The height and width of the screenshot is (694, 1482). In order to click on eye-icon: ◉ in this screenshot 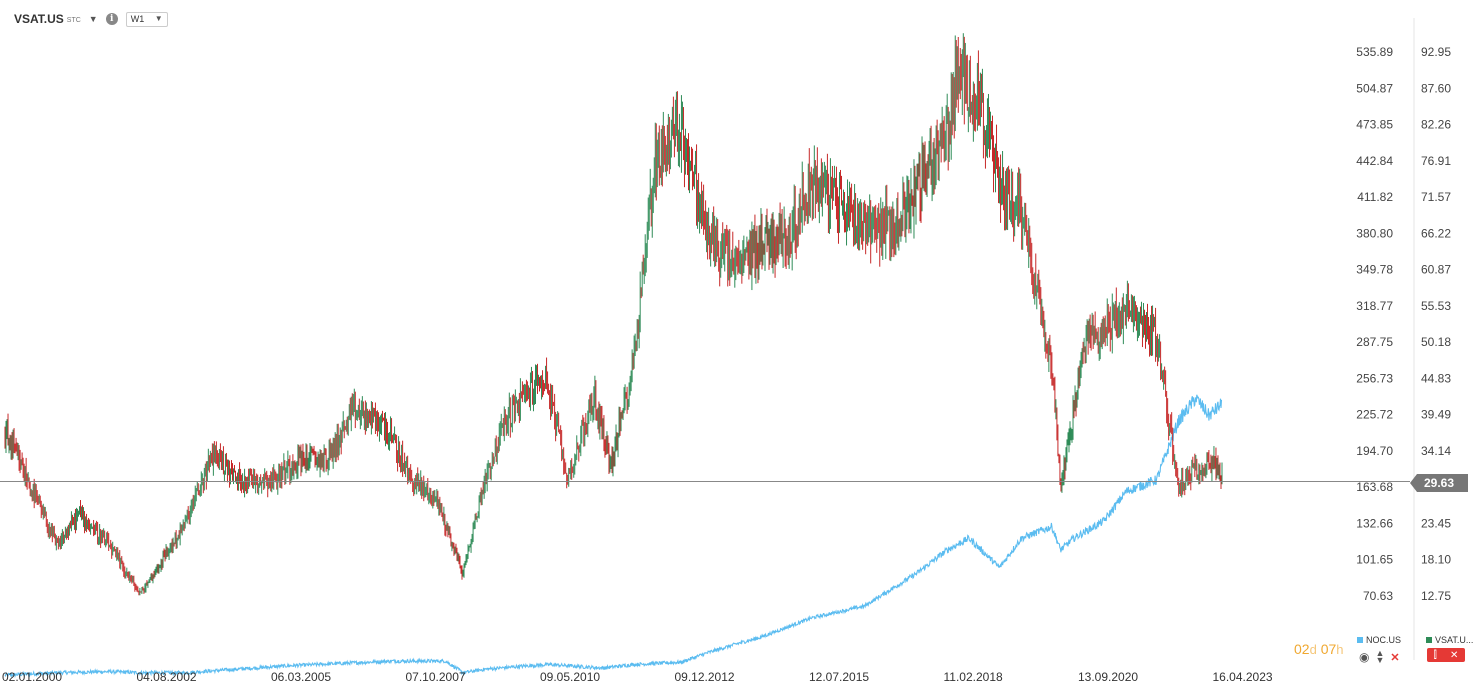, I will do `click(1364, 657)`.